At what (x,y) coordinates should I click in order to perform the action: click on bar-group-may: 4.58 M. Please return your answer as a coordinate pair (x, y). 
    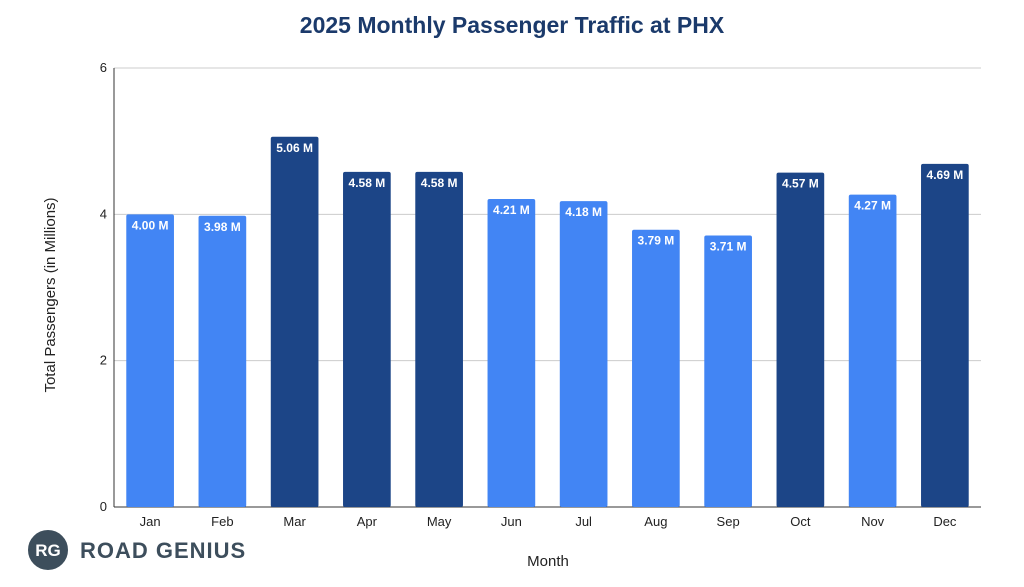
    Looking at the image, I should click on (439, 339).